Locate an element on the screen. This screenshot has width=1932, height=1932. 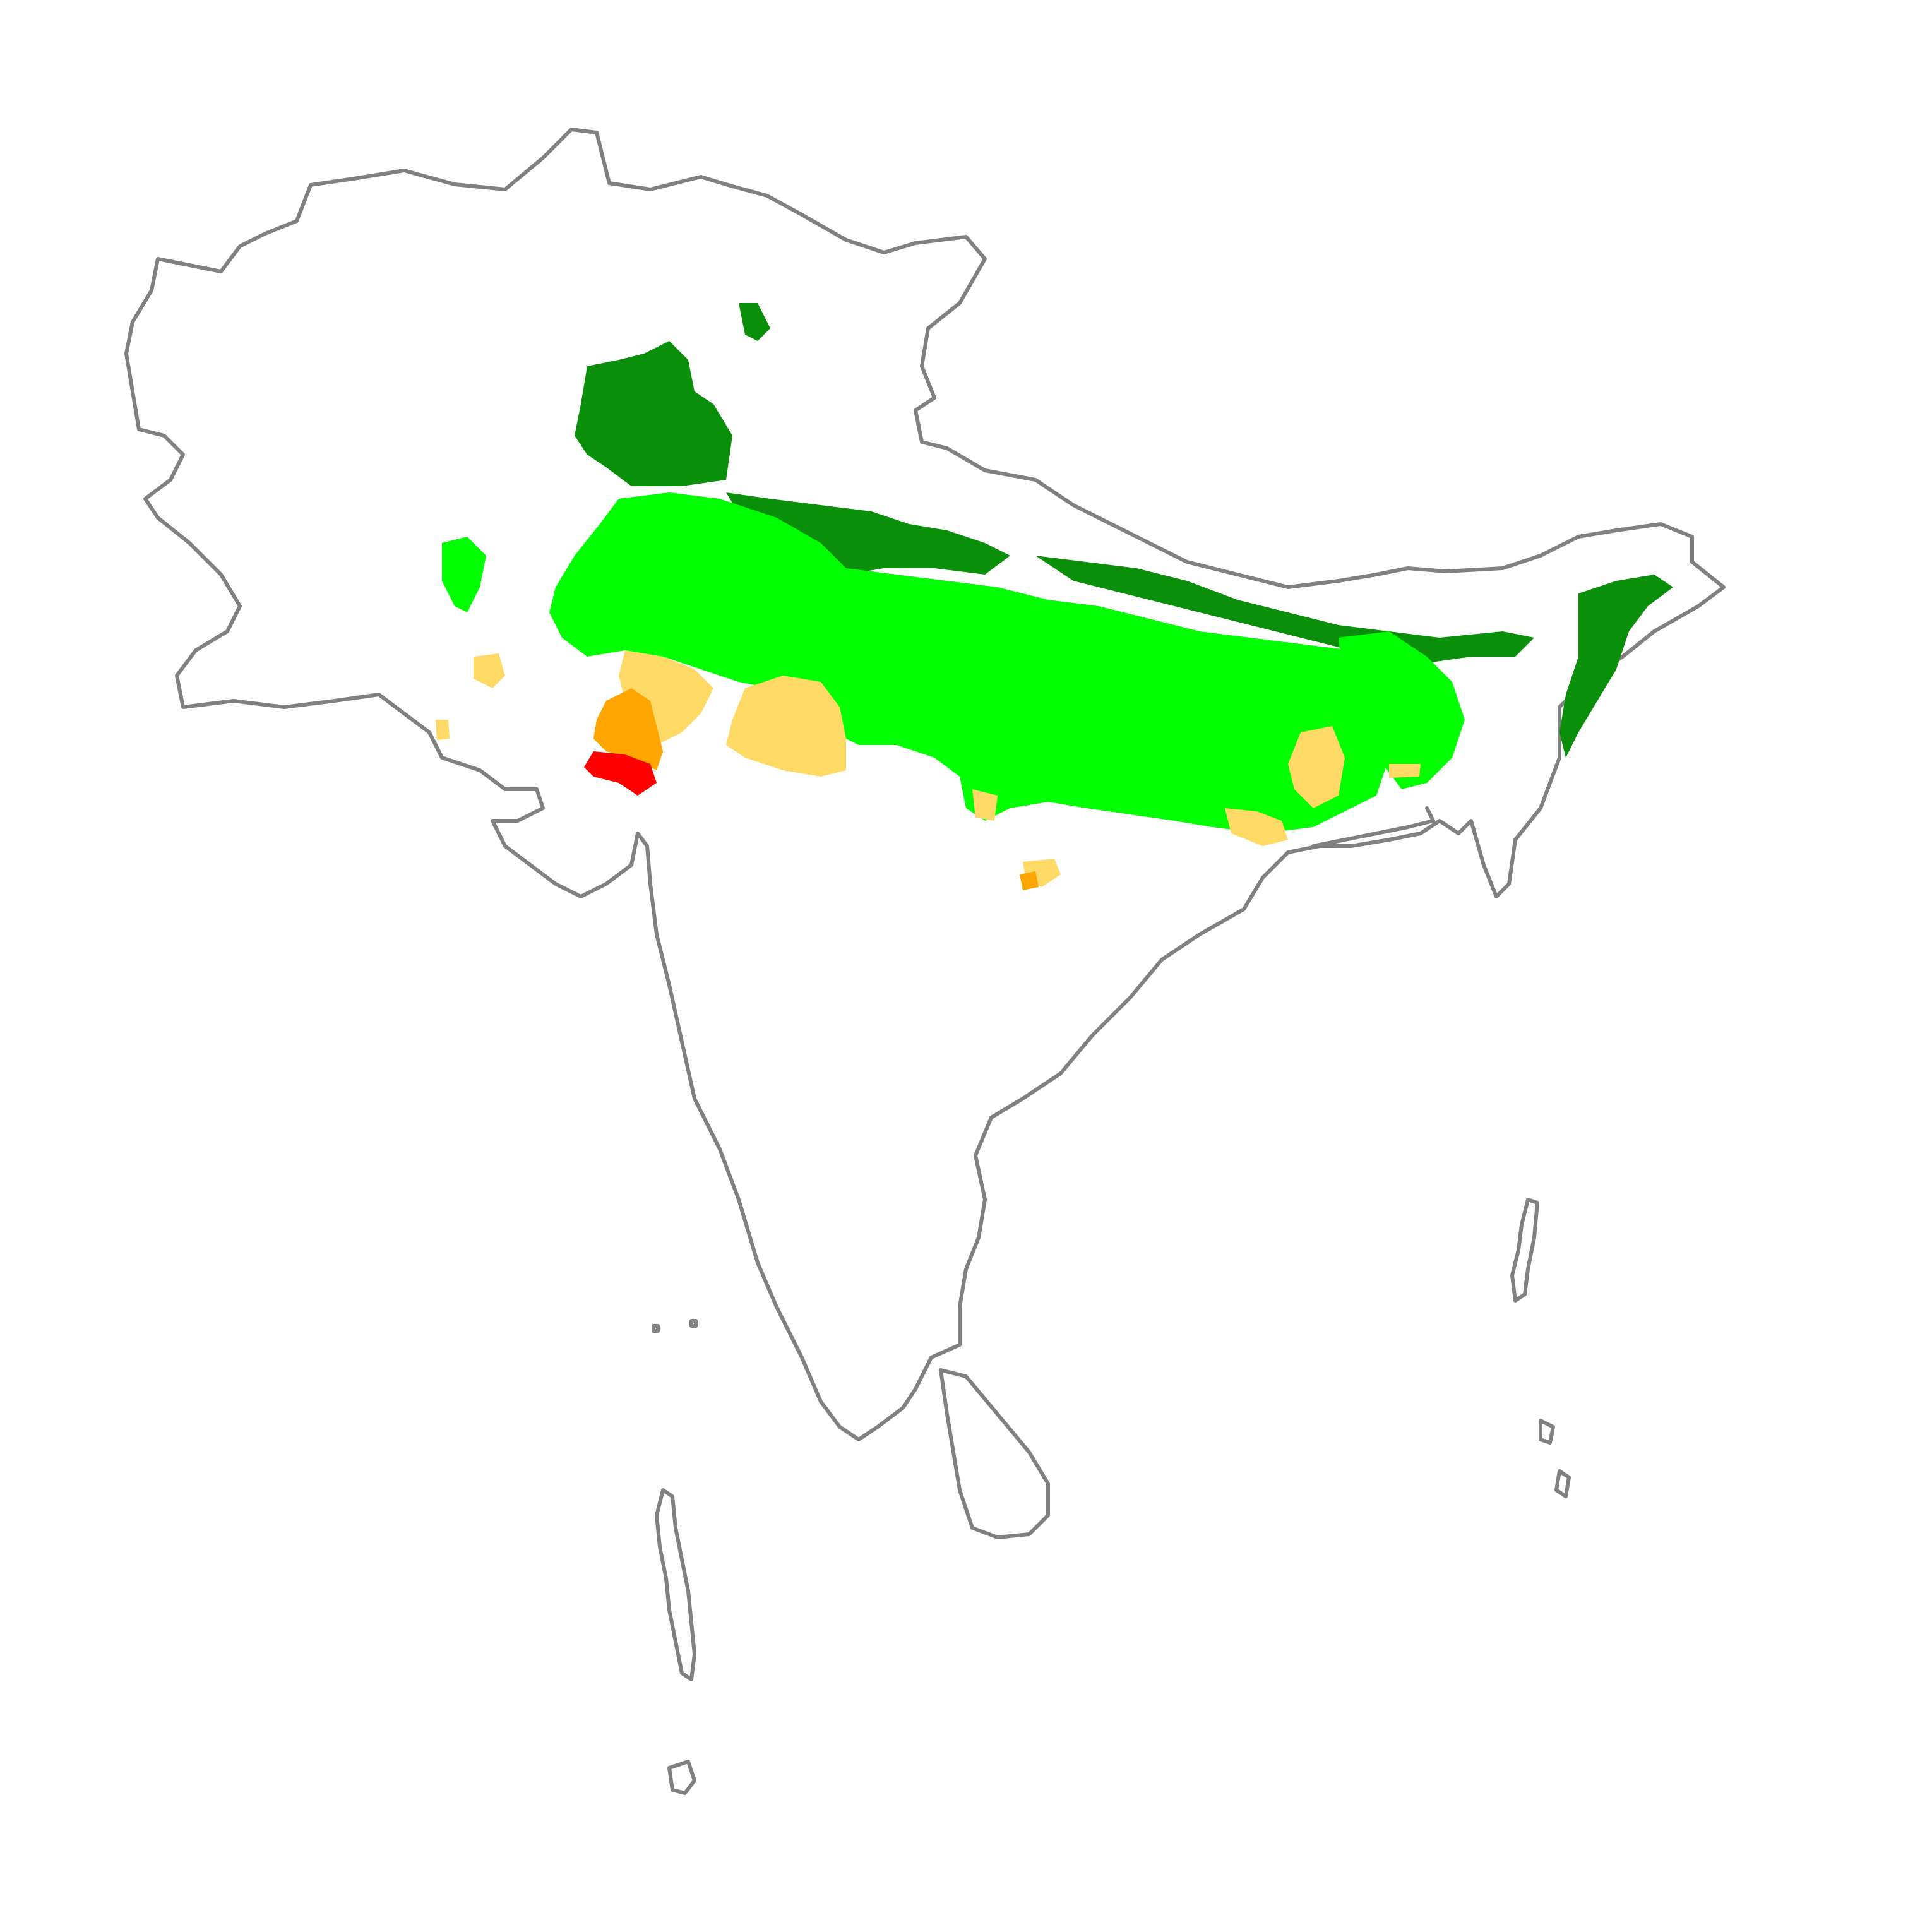
light-yellow-zone-central is located at coordinates (985, 805).